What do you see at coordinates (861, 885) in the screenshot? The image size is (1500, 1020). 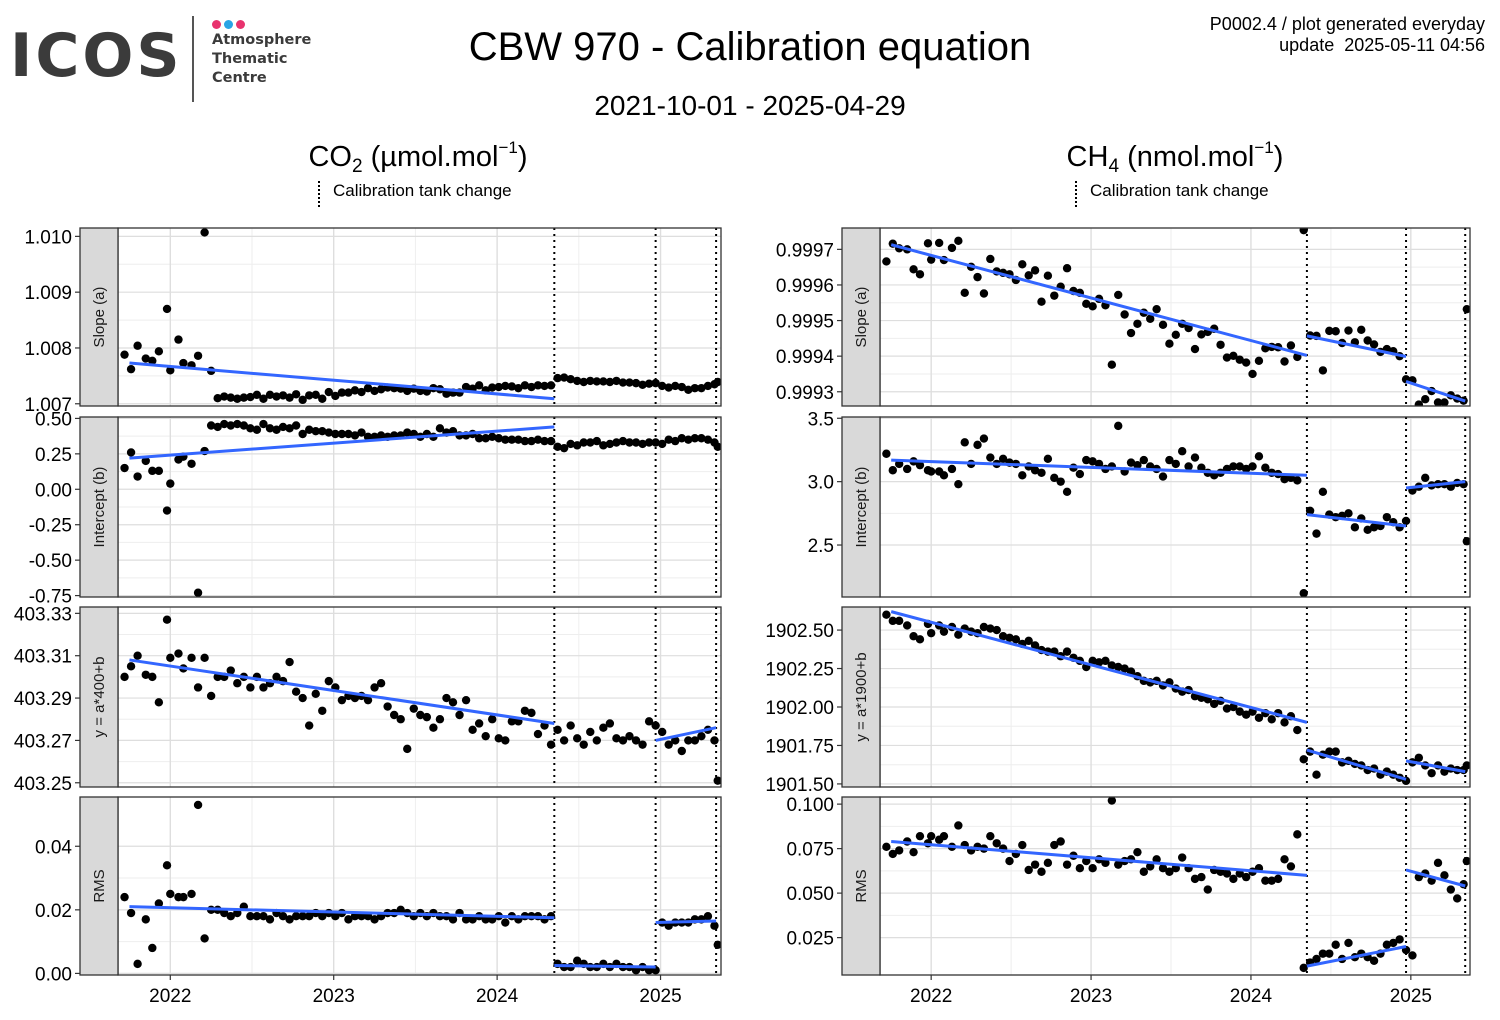 I see `facet-label: RMS` at bounding box center [861, 885].